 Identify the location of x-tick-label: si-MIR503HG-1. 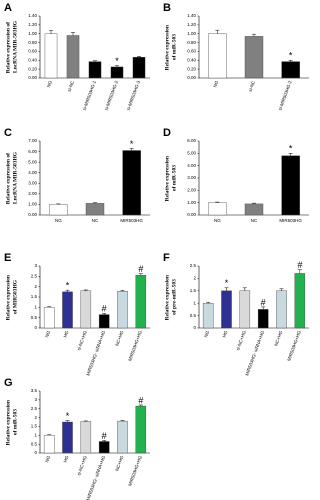
(90, 96).